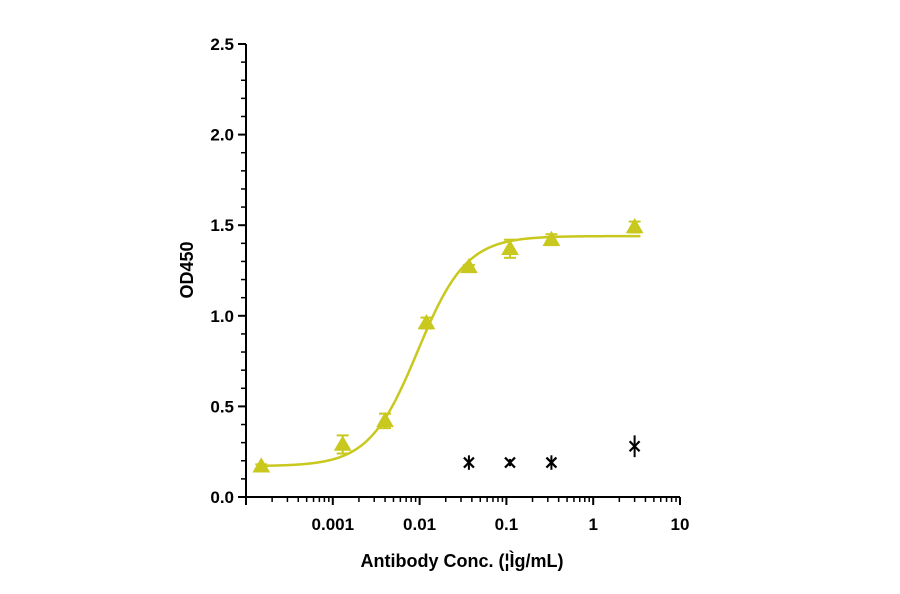  I want to click on x-axis-title: Antibody Conc. (¦Ìg/mL), so click(461, 560).